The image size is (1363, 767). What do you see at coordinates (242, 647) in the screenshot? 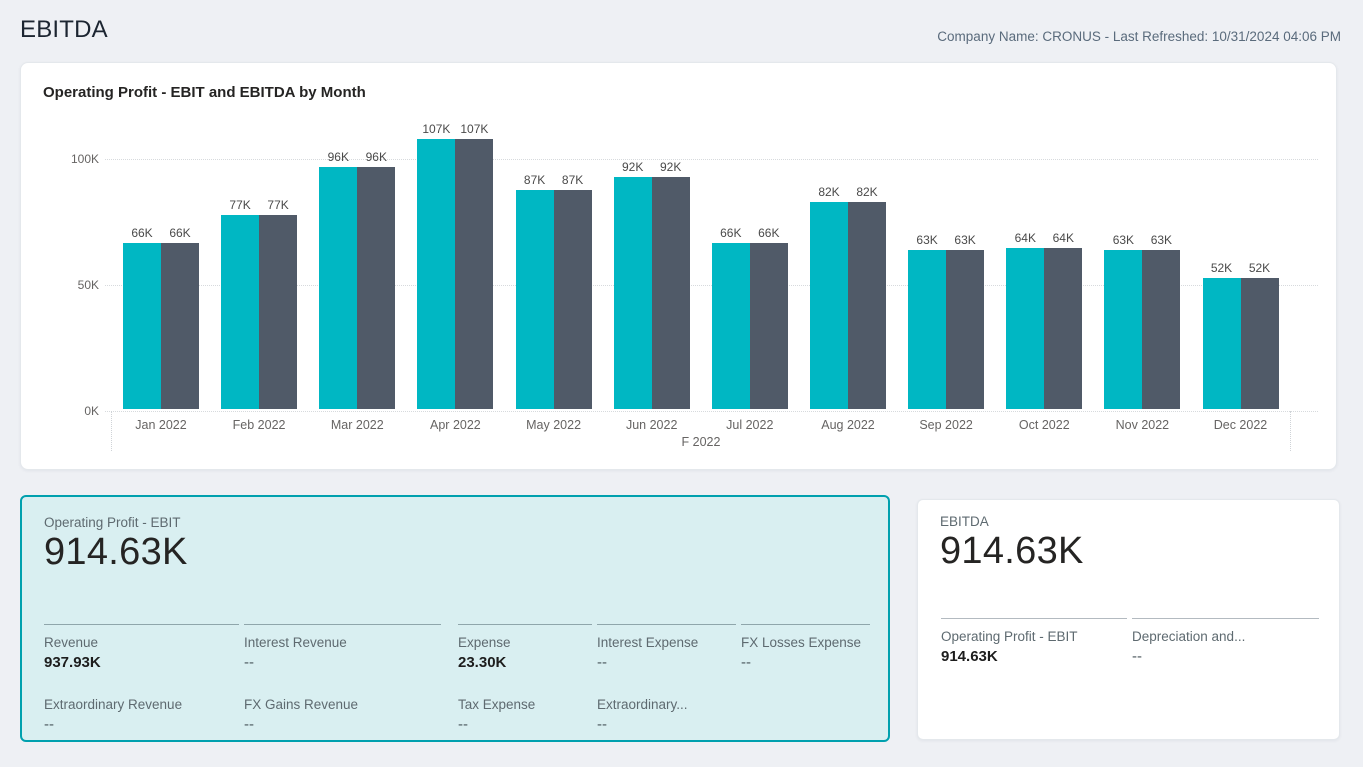
I see `field-row: Revenue 937.93K Interest Revenue --` at bounding box center [242, 647].